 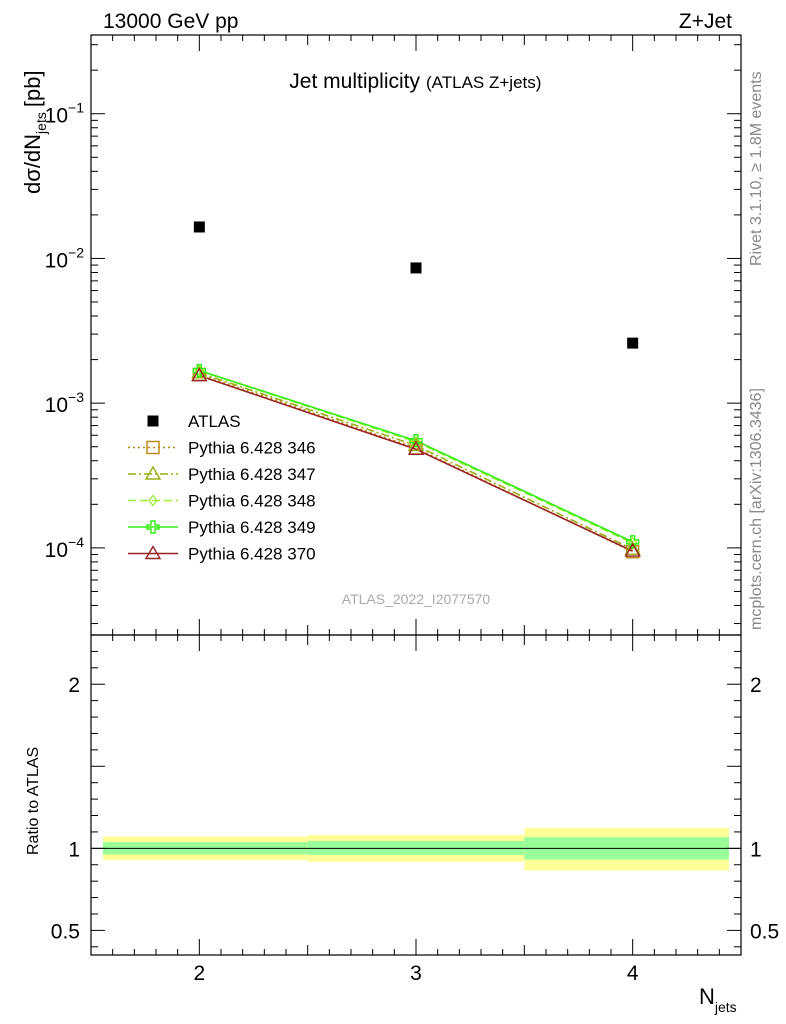 What do you see at coordinates (252, 554) in the screenshot?
I see `legend-label: Pythia 6.428 370` at bounding box center [252, 554].